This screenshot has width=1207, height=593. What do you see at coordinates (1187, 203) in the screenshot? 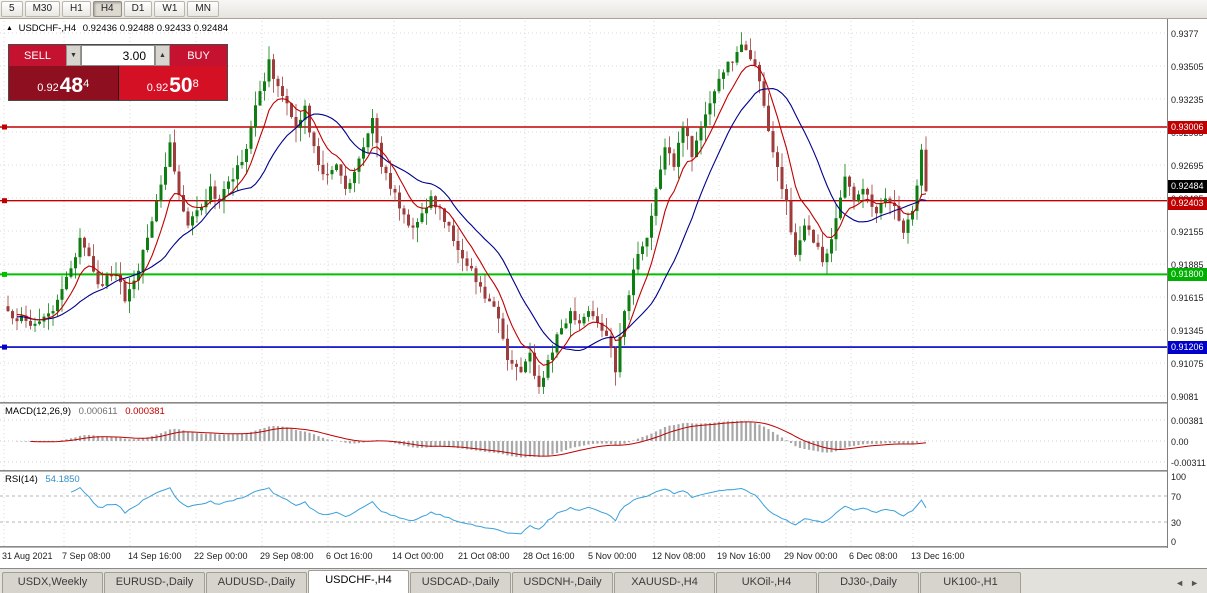
I see `price-badge: 0.92403` at bounding box center [1187, 203].